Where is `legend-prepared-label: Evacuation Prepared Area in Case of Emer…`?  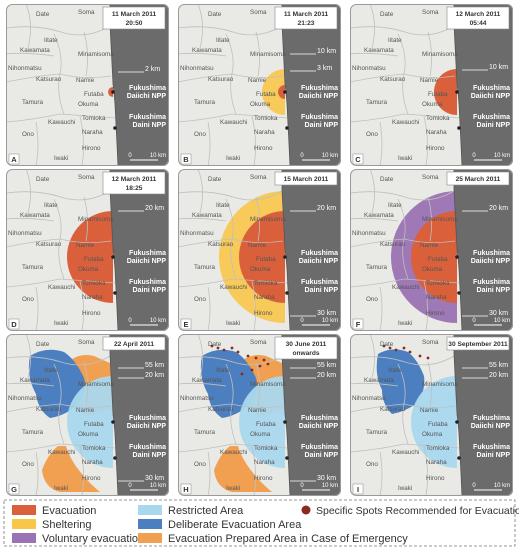 legend-prepared-label: Evacuation Prepared Area in Case of Emer… is located at coordinates (288, 539).